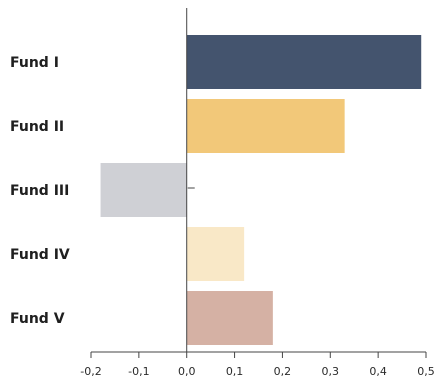 This screenshot has height=381, width=438. I want to click on category-labels: Fund I Fund II Fund III Fund IV Fund V, so click(40, 191).